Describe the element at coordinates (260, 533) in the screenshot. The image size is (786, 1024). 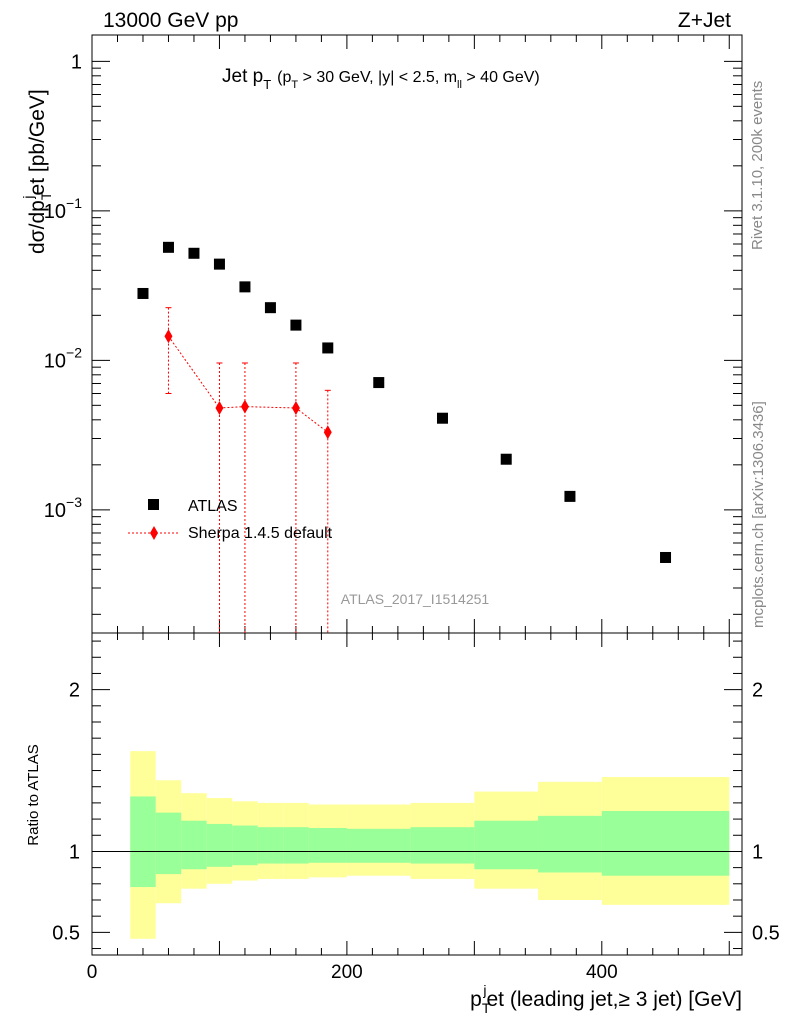
I see `legend-sherpa-label: Sherpa 1.4.5 default` at that location.